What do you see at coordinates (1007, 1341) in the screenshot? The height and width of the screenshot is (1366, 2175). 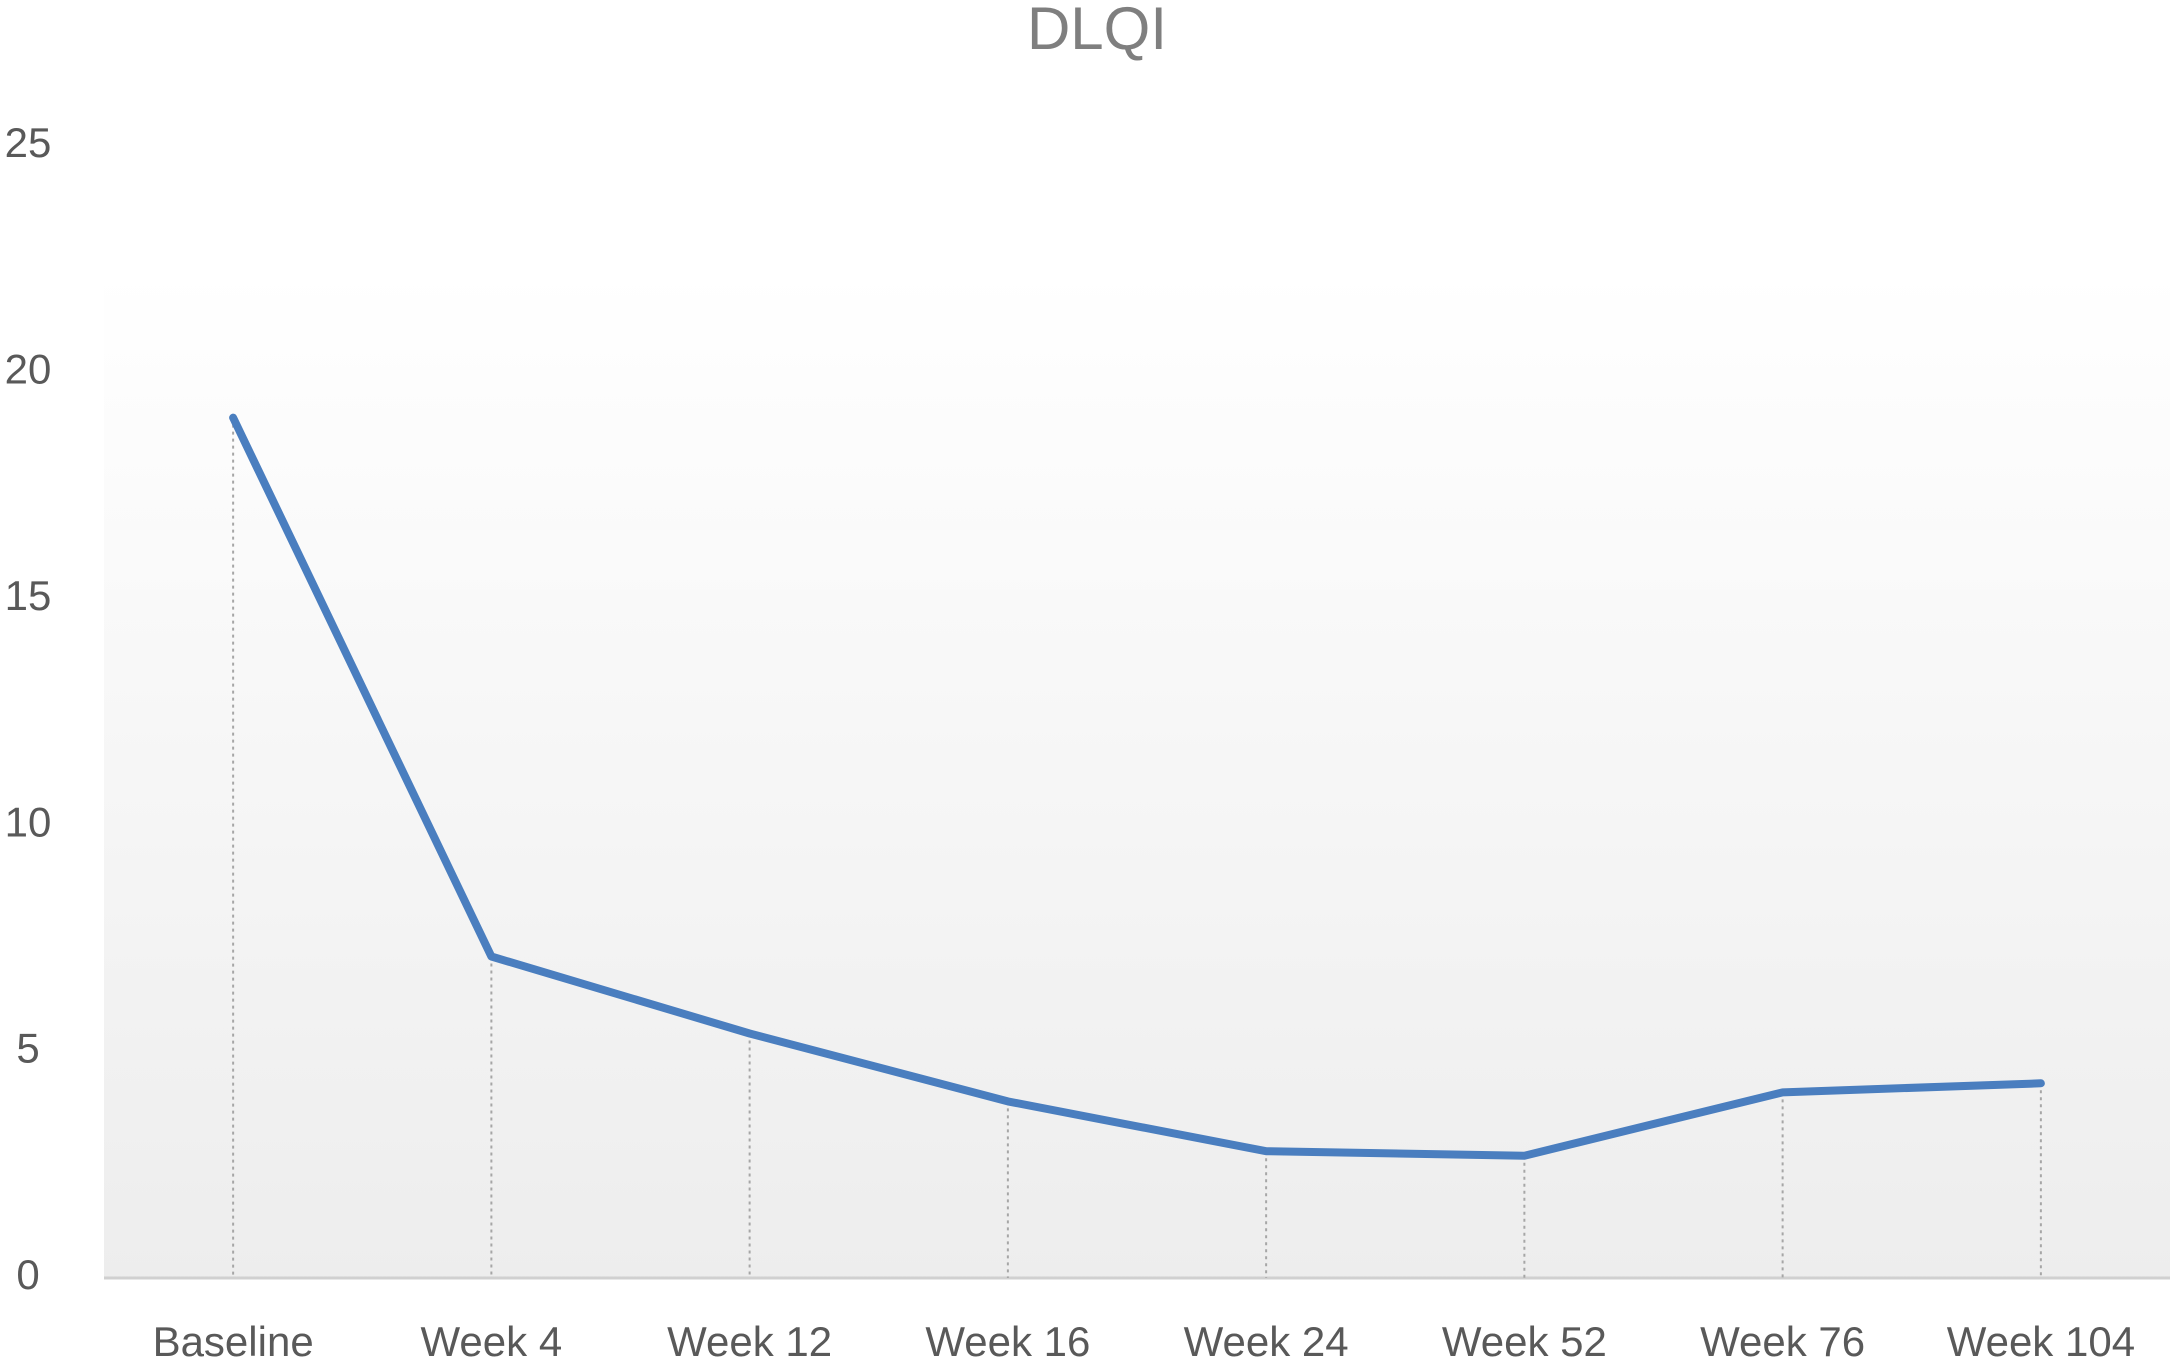 I see `x-tick-label: Week 16` at bounding box center [1007, 1341].